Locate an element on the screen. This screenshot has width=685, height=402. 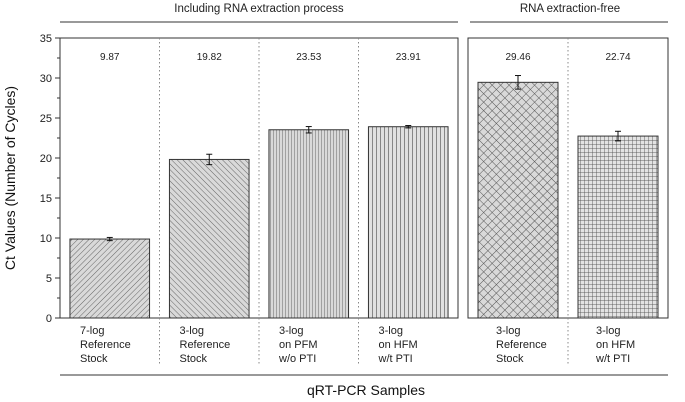
data-label: 22.74 is located at coordinates (617, 57).